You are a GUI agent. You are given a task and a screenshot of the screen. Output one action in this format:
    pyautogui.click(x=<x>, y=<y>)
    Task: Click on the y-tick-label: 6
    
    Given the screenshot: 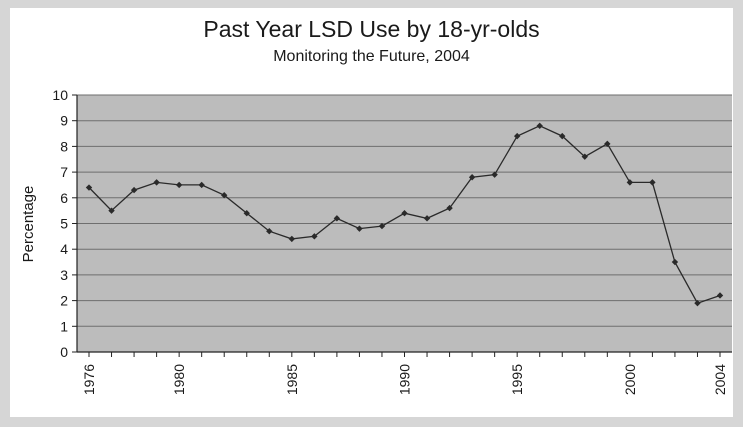 What is the action you would take?
    pyautogui.click(x=64, y=198)
    